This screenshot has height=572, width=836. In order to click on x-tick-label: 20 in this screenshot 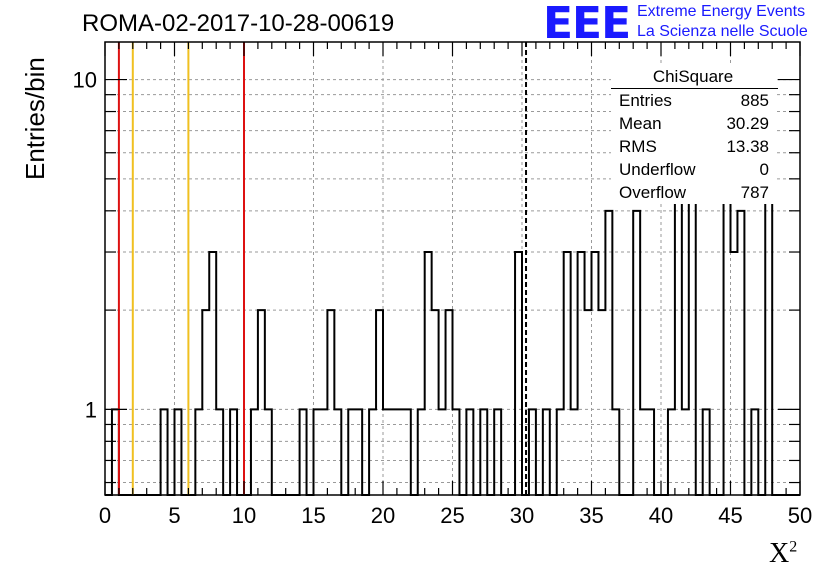, I will do `click(383, 515)`.